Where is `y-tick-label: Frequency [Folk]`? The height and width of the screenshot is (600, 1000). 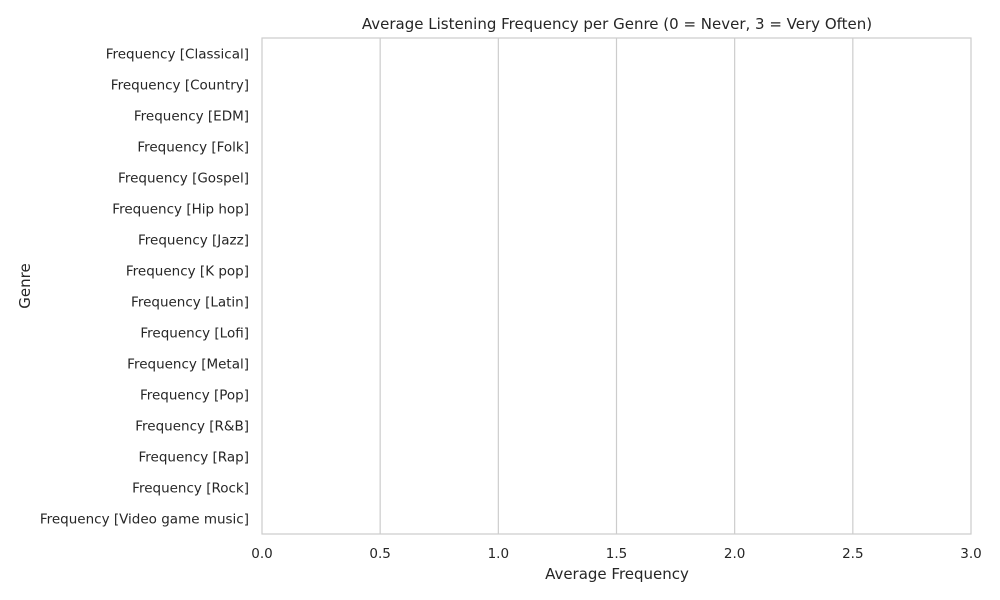 y-tick-label: Frequency [Folk] is located at coordinates (193, 148).